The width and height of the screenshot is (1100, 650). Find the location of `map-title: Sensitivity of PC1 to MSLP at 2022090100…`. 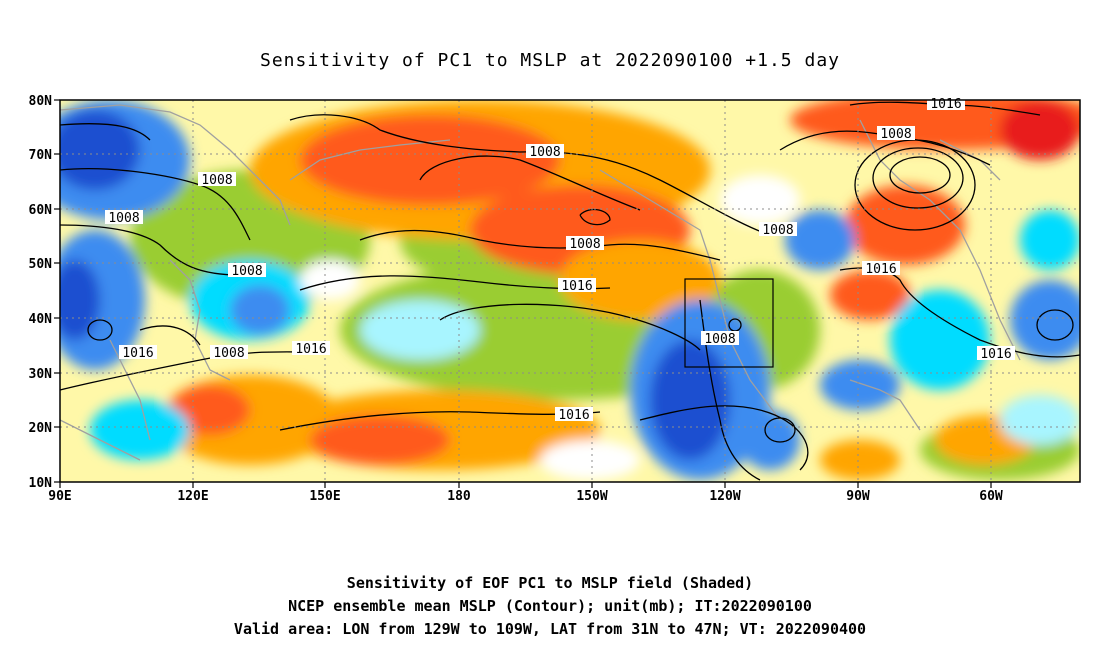

map-title: Sensitivity of PC1 to MSLP at 2022090100… is located at coordinates (549, 60).